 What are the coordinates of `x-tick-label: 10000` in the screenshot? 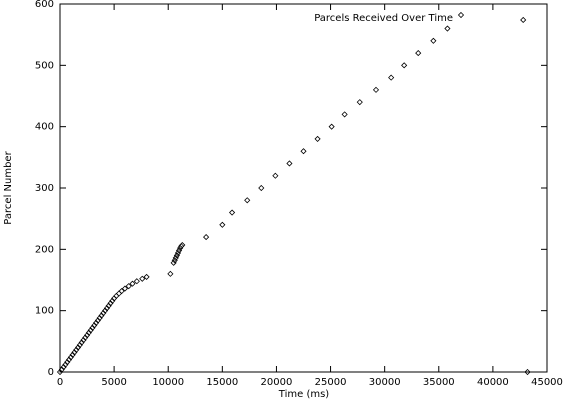 It's located at (168, 382).